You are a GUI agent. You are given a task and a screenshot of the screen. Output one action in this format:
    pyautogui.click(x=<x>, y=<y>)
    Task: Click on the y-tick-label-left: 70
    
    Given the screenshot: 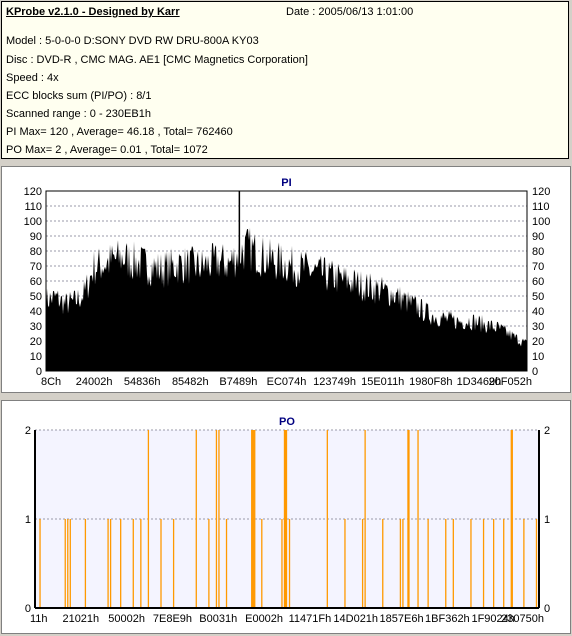 What is the action you would take?
    pyautogui.click(x=36, y=267)
    